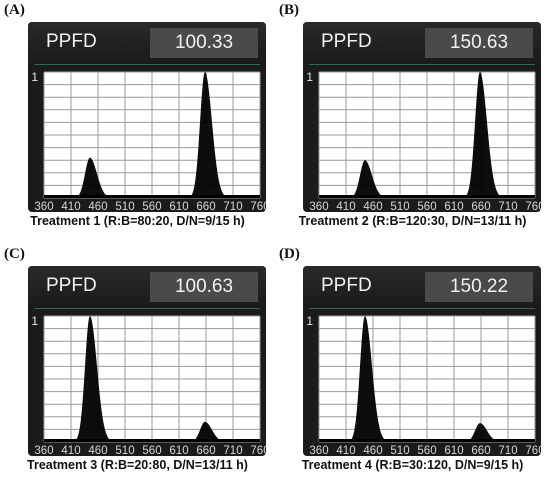  I want to click on ppfd-value: 100.33, so click(204, 42).